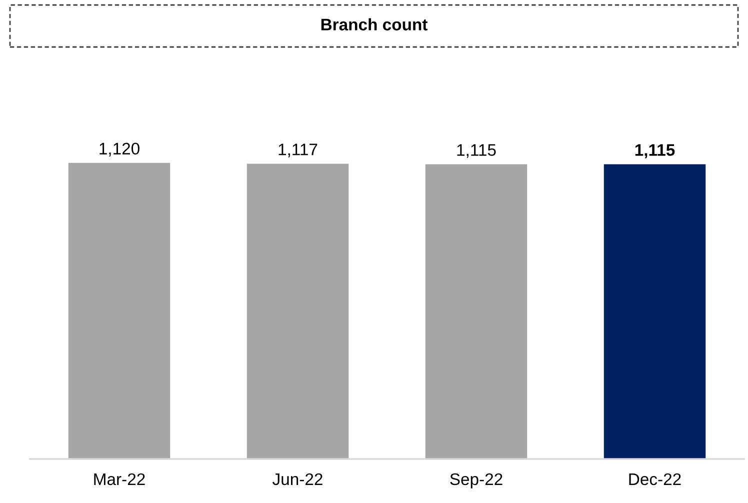 The height and width of the screenshot is (503, 748). Describe the element at coordinates (297, 479) in the screenshot. I see `x-tick-label: Jun-22` at that location.